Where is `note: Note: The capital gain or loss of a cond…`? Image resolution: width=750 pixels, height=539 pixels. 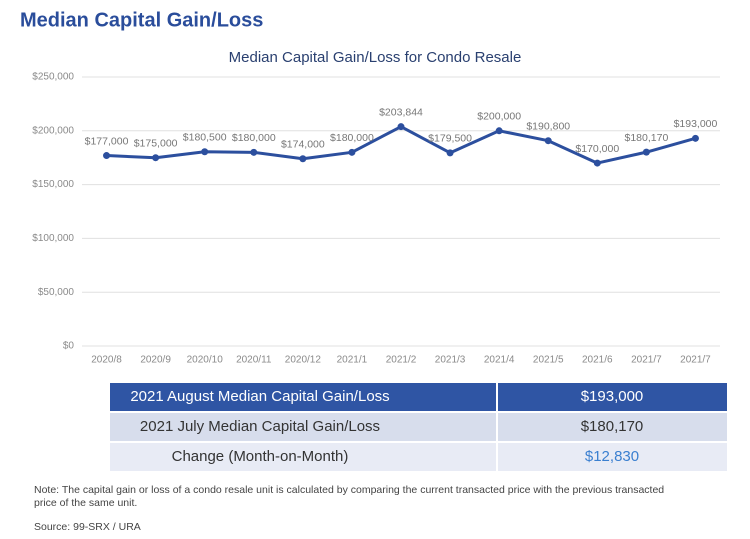
note: Note: The capital gain or loss of a cond… is located at coordinates (349, 490).